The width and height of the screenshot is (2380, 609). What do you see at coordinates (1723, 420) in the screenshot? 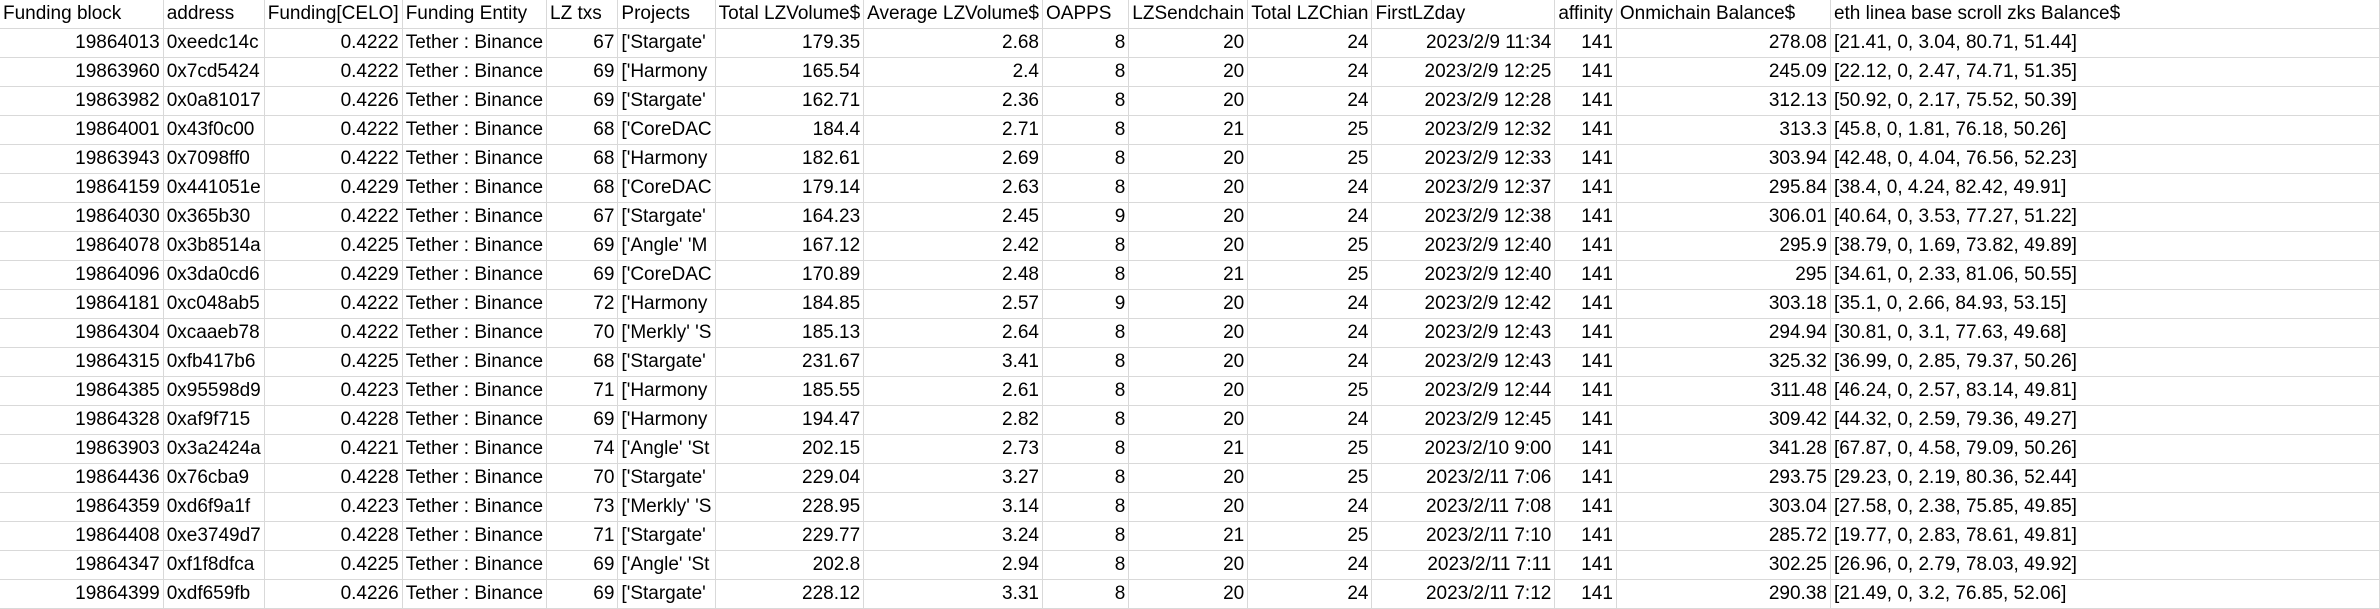
I see `cell-onmichain-balance: 309.42` at bounding box center [1723, 420].